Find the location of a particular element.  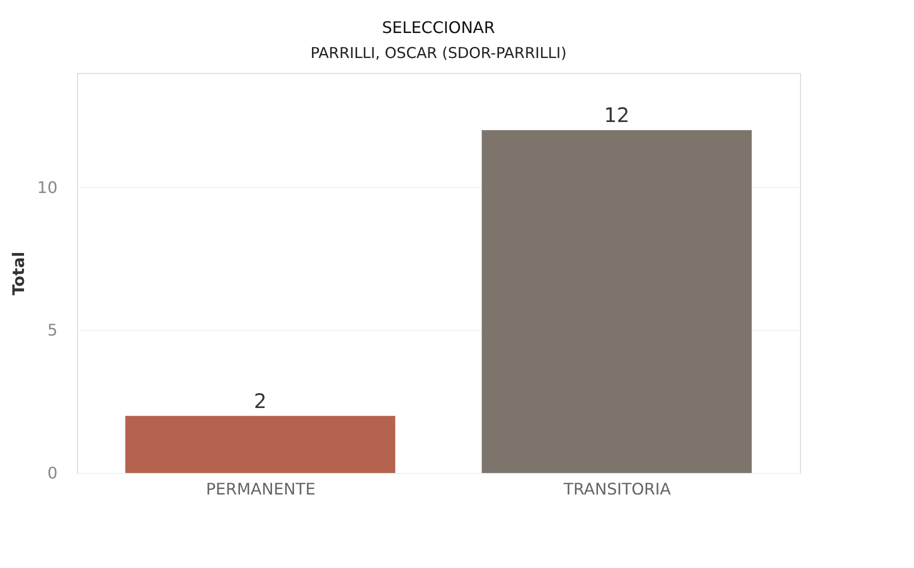

x-tick-label: TRANSITORIA is located at coordinates (616, 489).